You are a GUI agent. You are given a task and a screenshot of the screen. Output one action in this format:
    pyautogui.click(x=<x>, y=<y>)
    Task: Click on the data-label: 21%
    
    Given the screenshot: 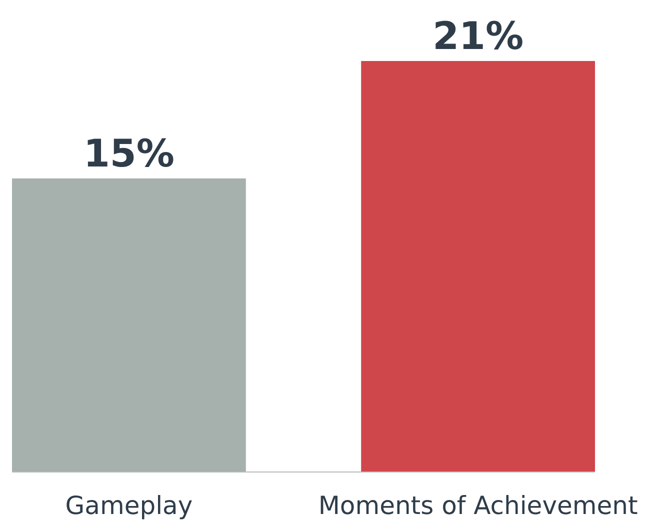 What is the action you would take?
    pyautogui.click(x=478, y=36)
    